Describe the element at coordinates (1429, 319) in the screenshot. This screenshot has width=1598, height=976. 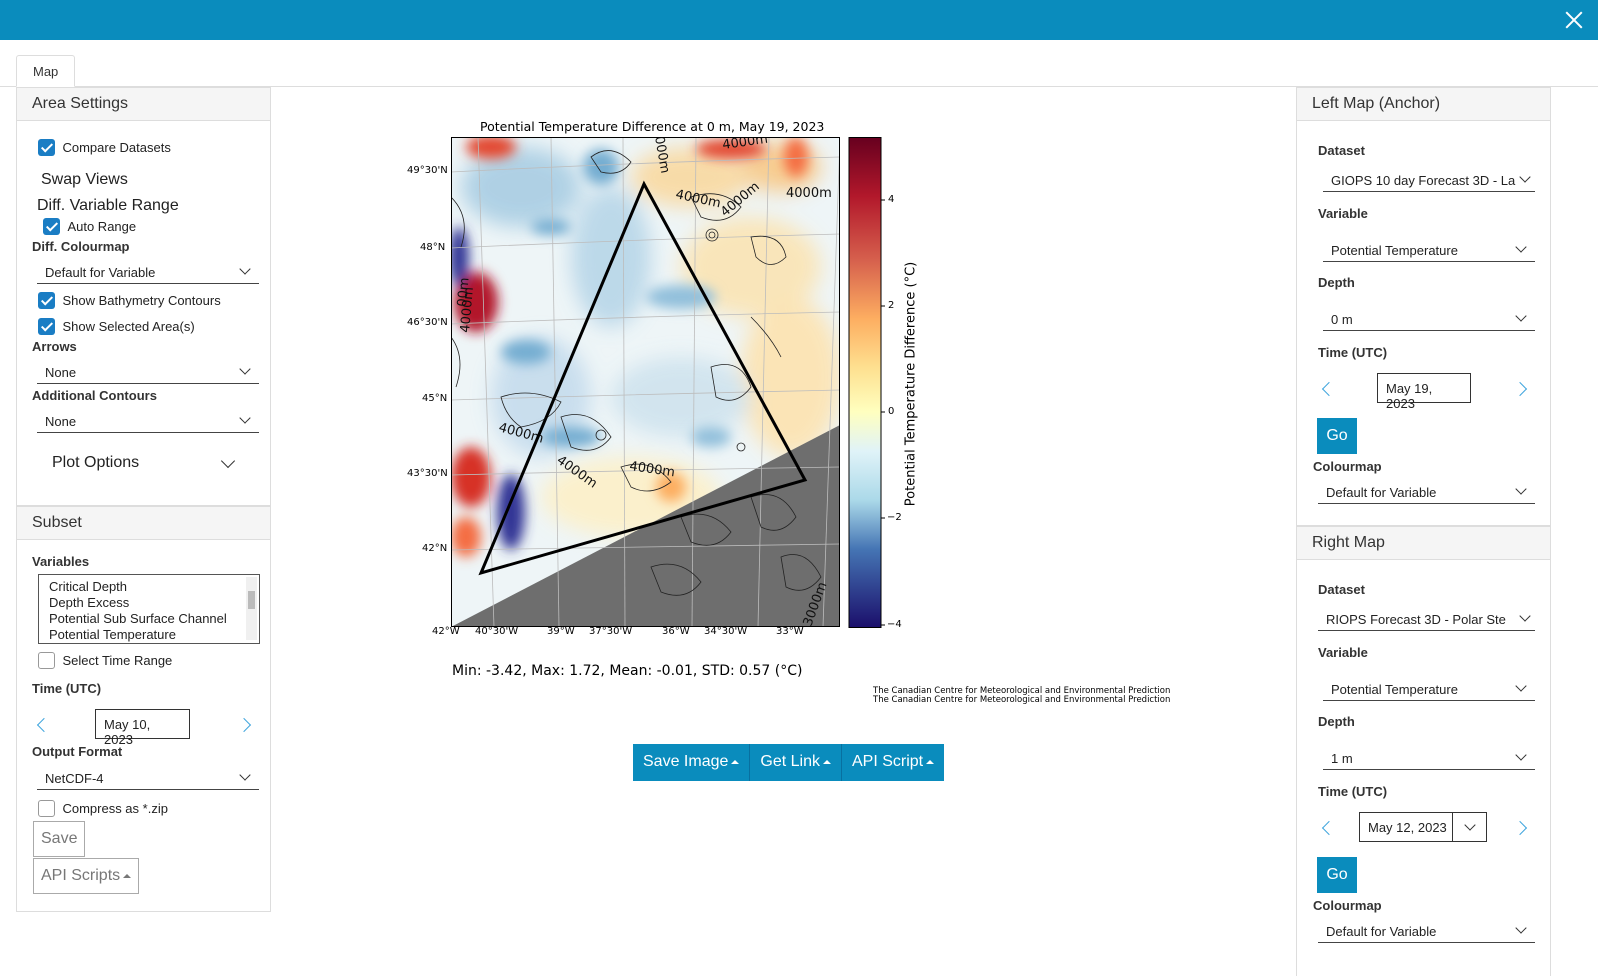
I see `left-depth-select: 0 m` at that location.